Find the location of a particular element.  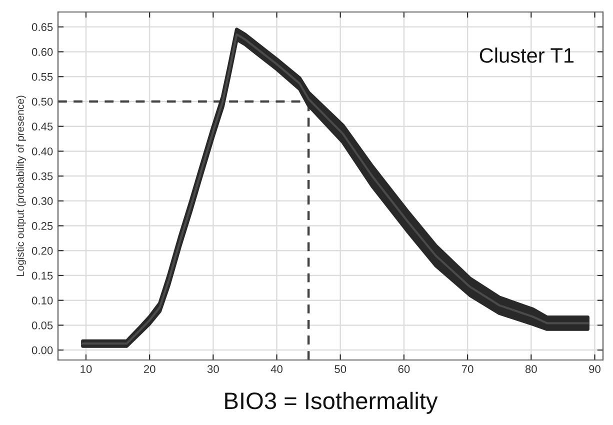

y-tick-label: 0.10 is located at coordinates (42, 300).